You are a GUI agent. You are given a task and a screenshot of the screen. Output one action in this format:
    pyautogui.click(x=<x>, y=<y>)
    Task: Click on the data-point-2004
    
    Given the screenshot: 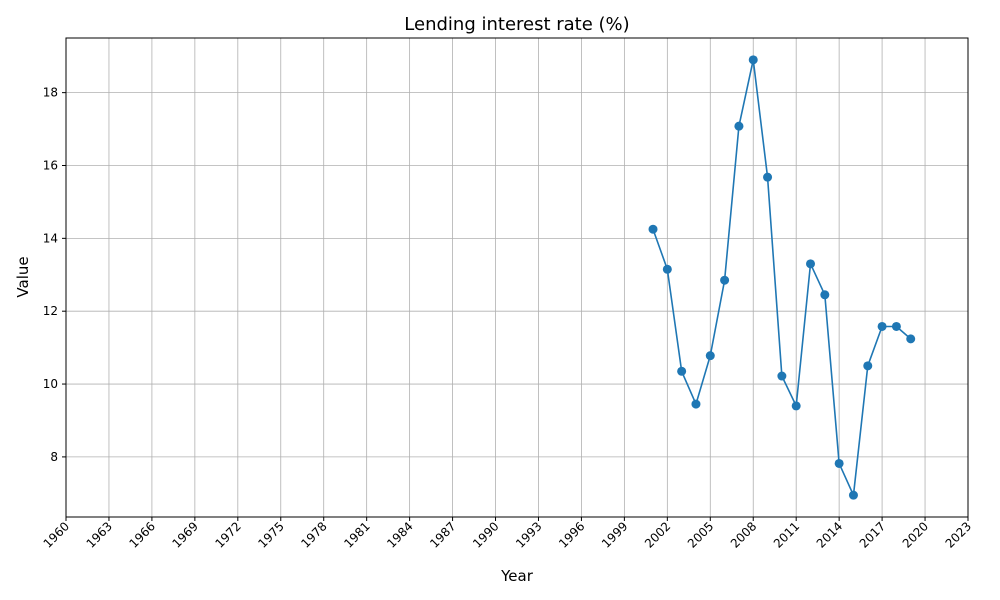 What is the action you would take?
    pyautogui.click(x=696, y=404)
    